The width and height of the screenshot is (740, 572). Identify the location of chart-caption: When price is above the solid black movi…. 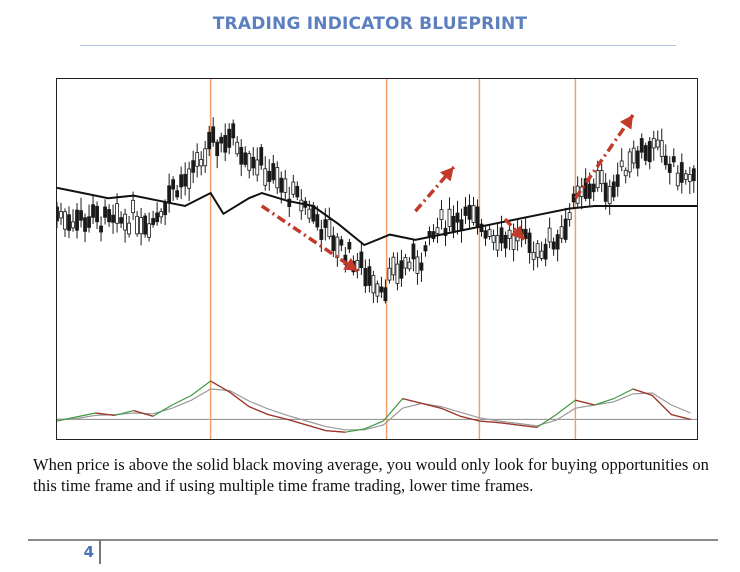
(371, 475).